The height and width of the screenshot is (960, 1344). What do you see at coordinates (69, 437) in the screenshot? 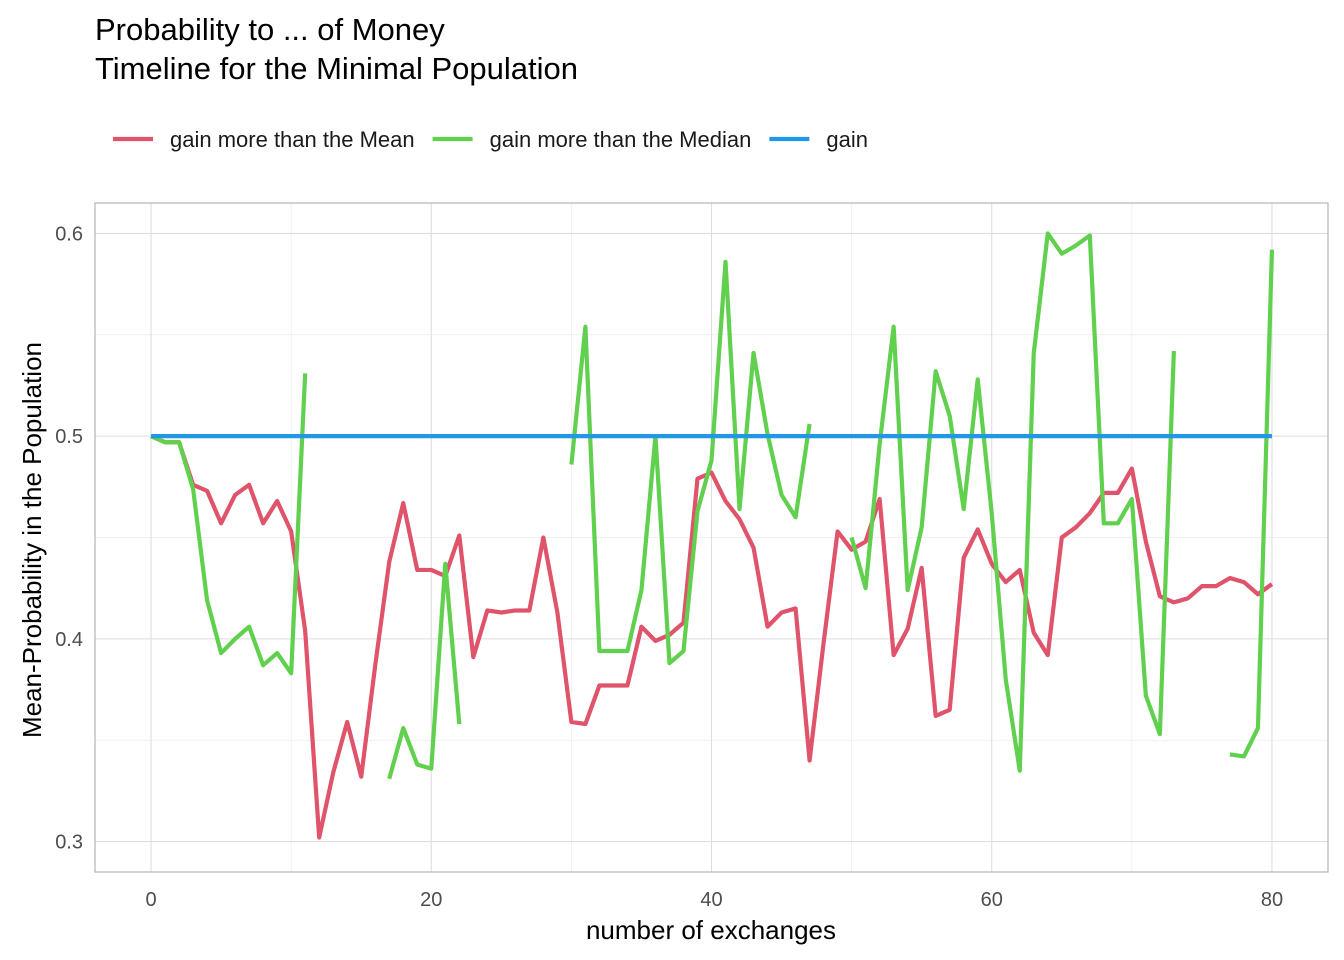
I see `y-tick-label: 0.5` at bounding box center [69, 437].